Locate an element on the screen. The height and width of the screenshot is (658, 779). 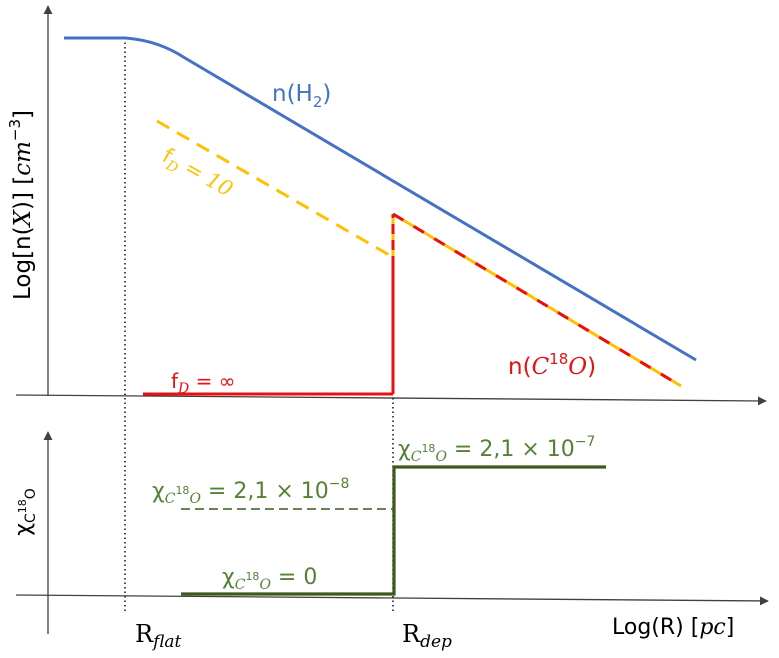
fd-infinity-label: fD = ∞ is located at coordinates (203, 383).